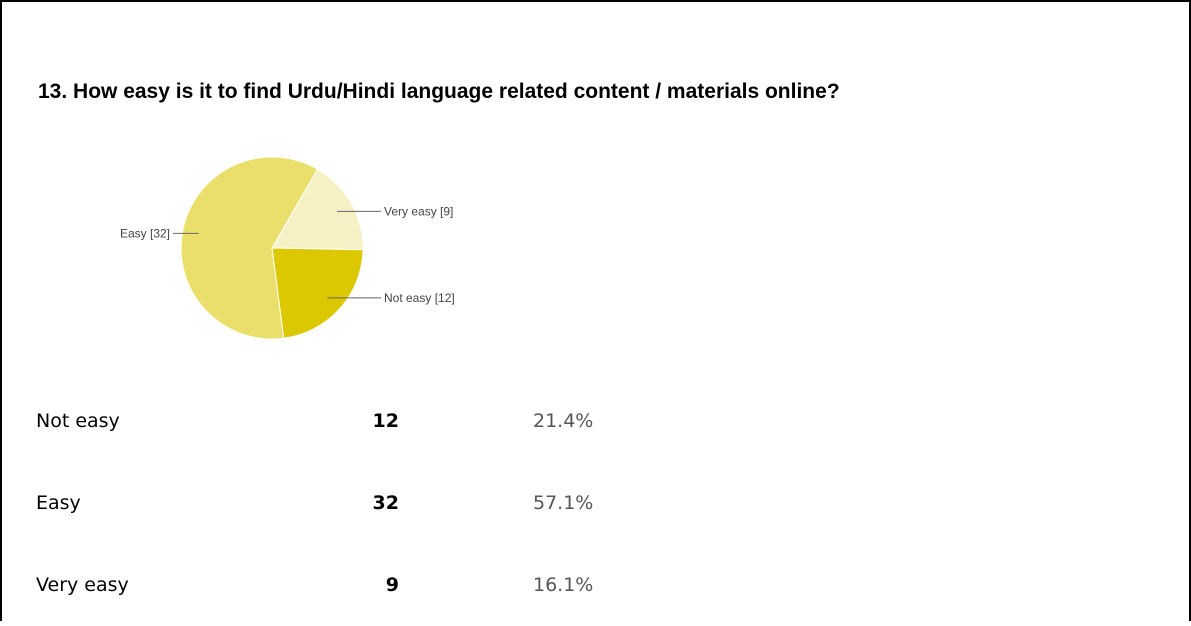 This screenshot has height=626, width=1191. What do you see at coordinates (418, 211) in the screenshot?
I see `slice-label: Very easy [9]` at bounding box center [418, 211].